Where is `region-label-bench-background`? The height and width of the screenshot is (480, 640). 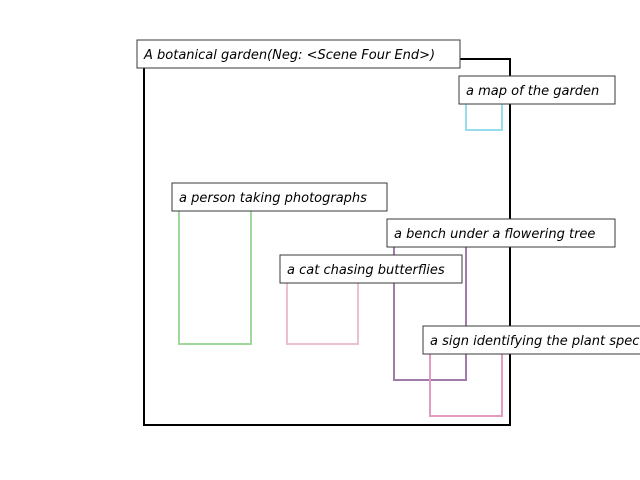
region-label-bench-background is located at coordinates (501, 233).